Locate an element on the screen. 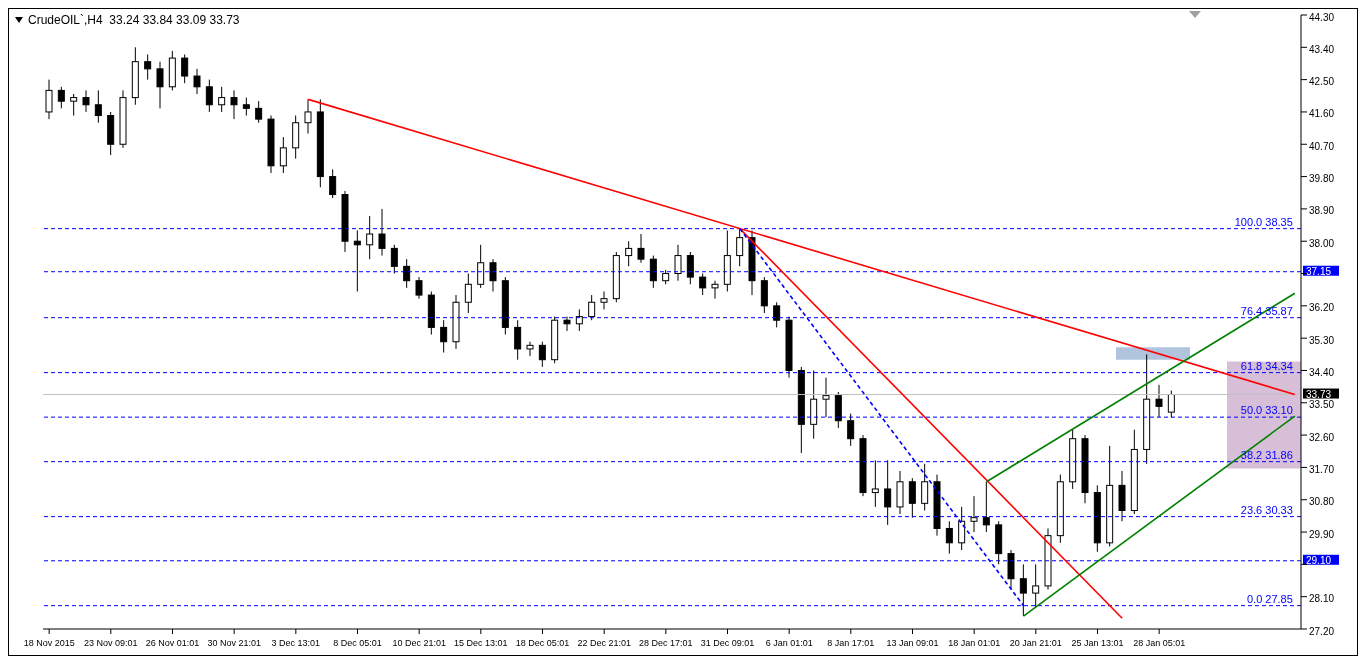 The width and height of the screenshot is (1366, 665). annotation: 61.8 34.34 is located at coordinates (1266, 365).